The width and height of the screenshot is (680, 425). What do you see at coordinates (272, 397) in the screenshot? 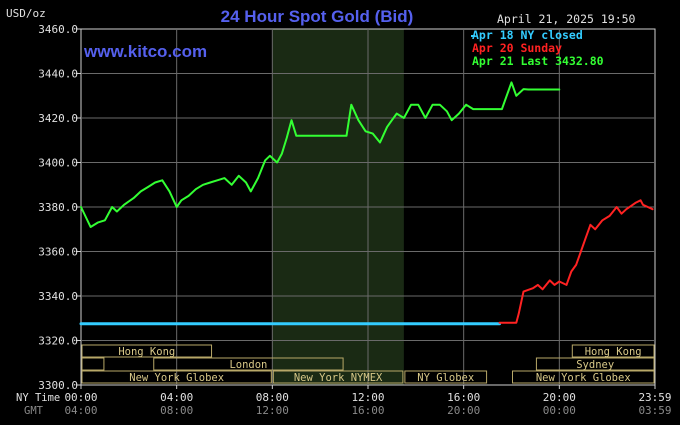
I see `x-tick-label-ny: 08:00` at bounding box center [272, 397].